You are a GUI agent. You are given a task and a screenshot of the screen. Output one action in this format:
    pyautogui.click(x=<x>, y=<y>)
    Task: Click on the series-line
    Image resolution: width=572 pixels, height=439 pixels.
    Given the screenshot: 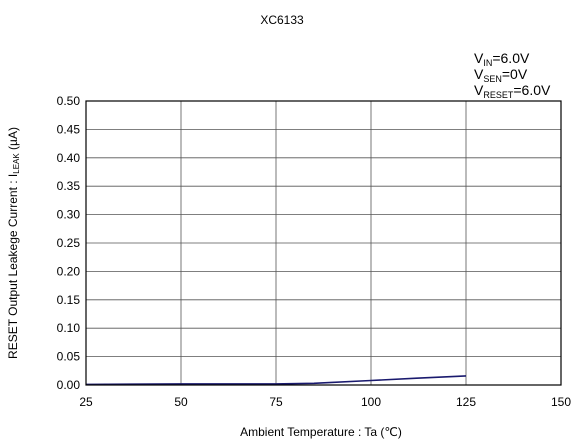 What is the action you would take?
    pyautogui.click(x=276, y=380)
    